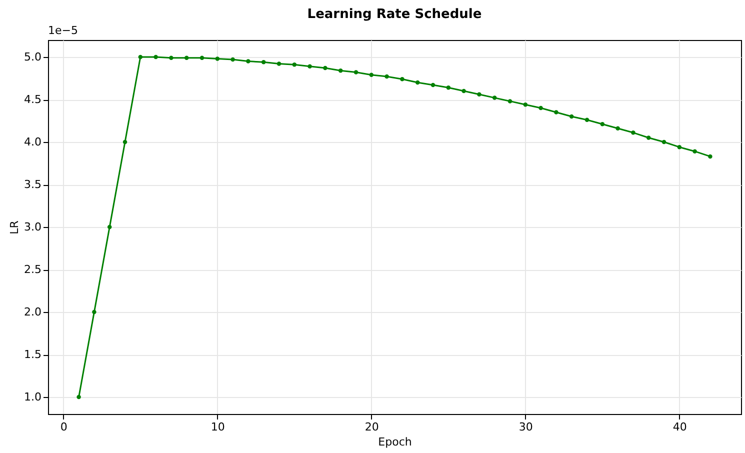 The width and height of the screenshot is (745, 453). Describe the element at coordinates (371, 427) in the screenshot. I see `x-tick-label: 20` at that location.